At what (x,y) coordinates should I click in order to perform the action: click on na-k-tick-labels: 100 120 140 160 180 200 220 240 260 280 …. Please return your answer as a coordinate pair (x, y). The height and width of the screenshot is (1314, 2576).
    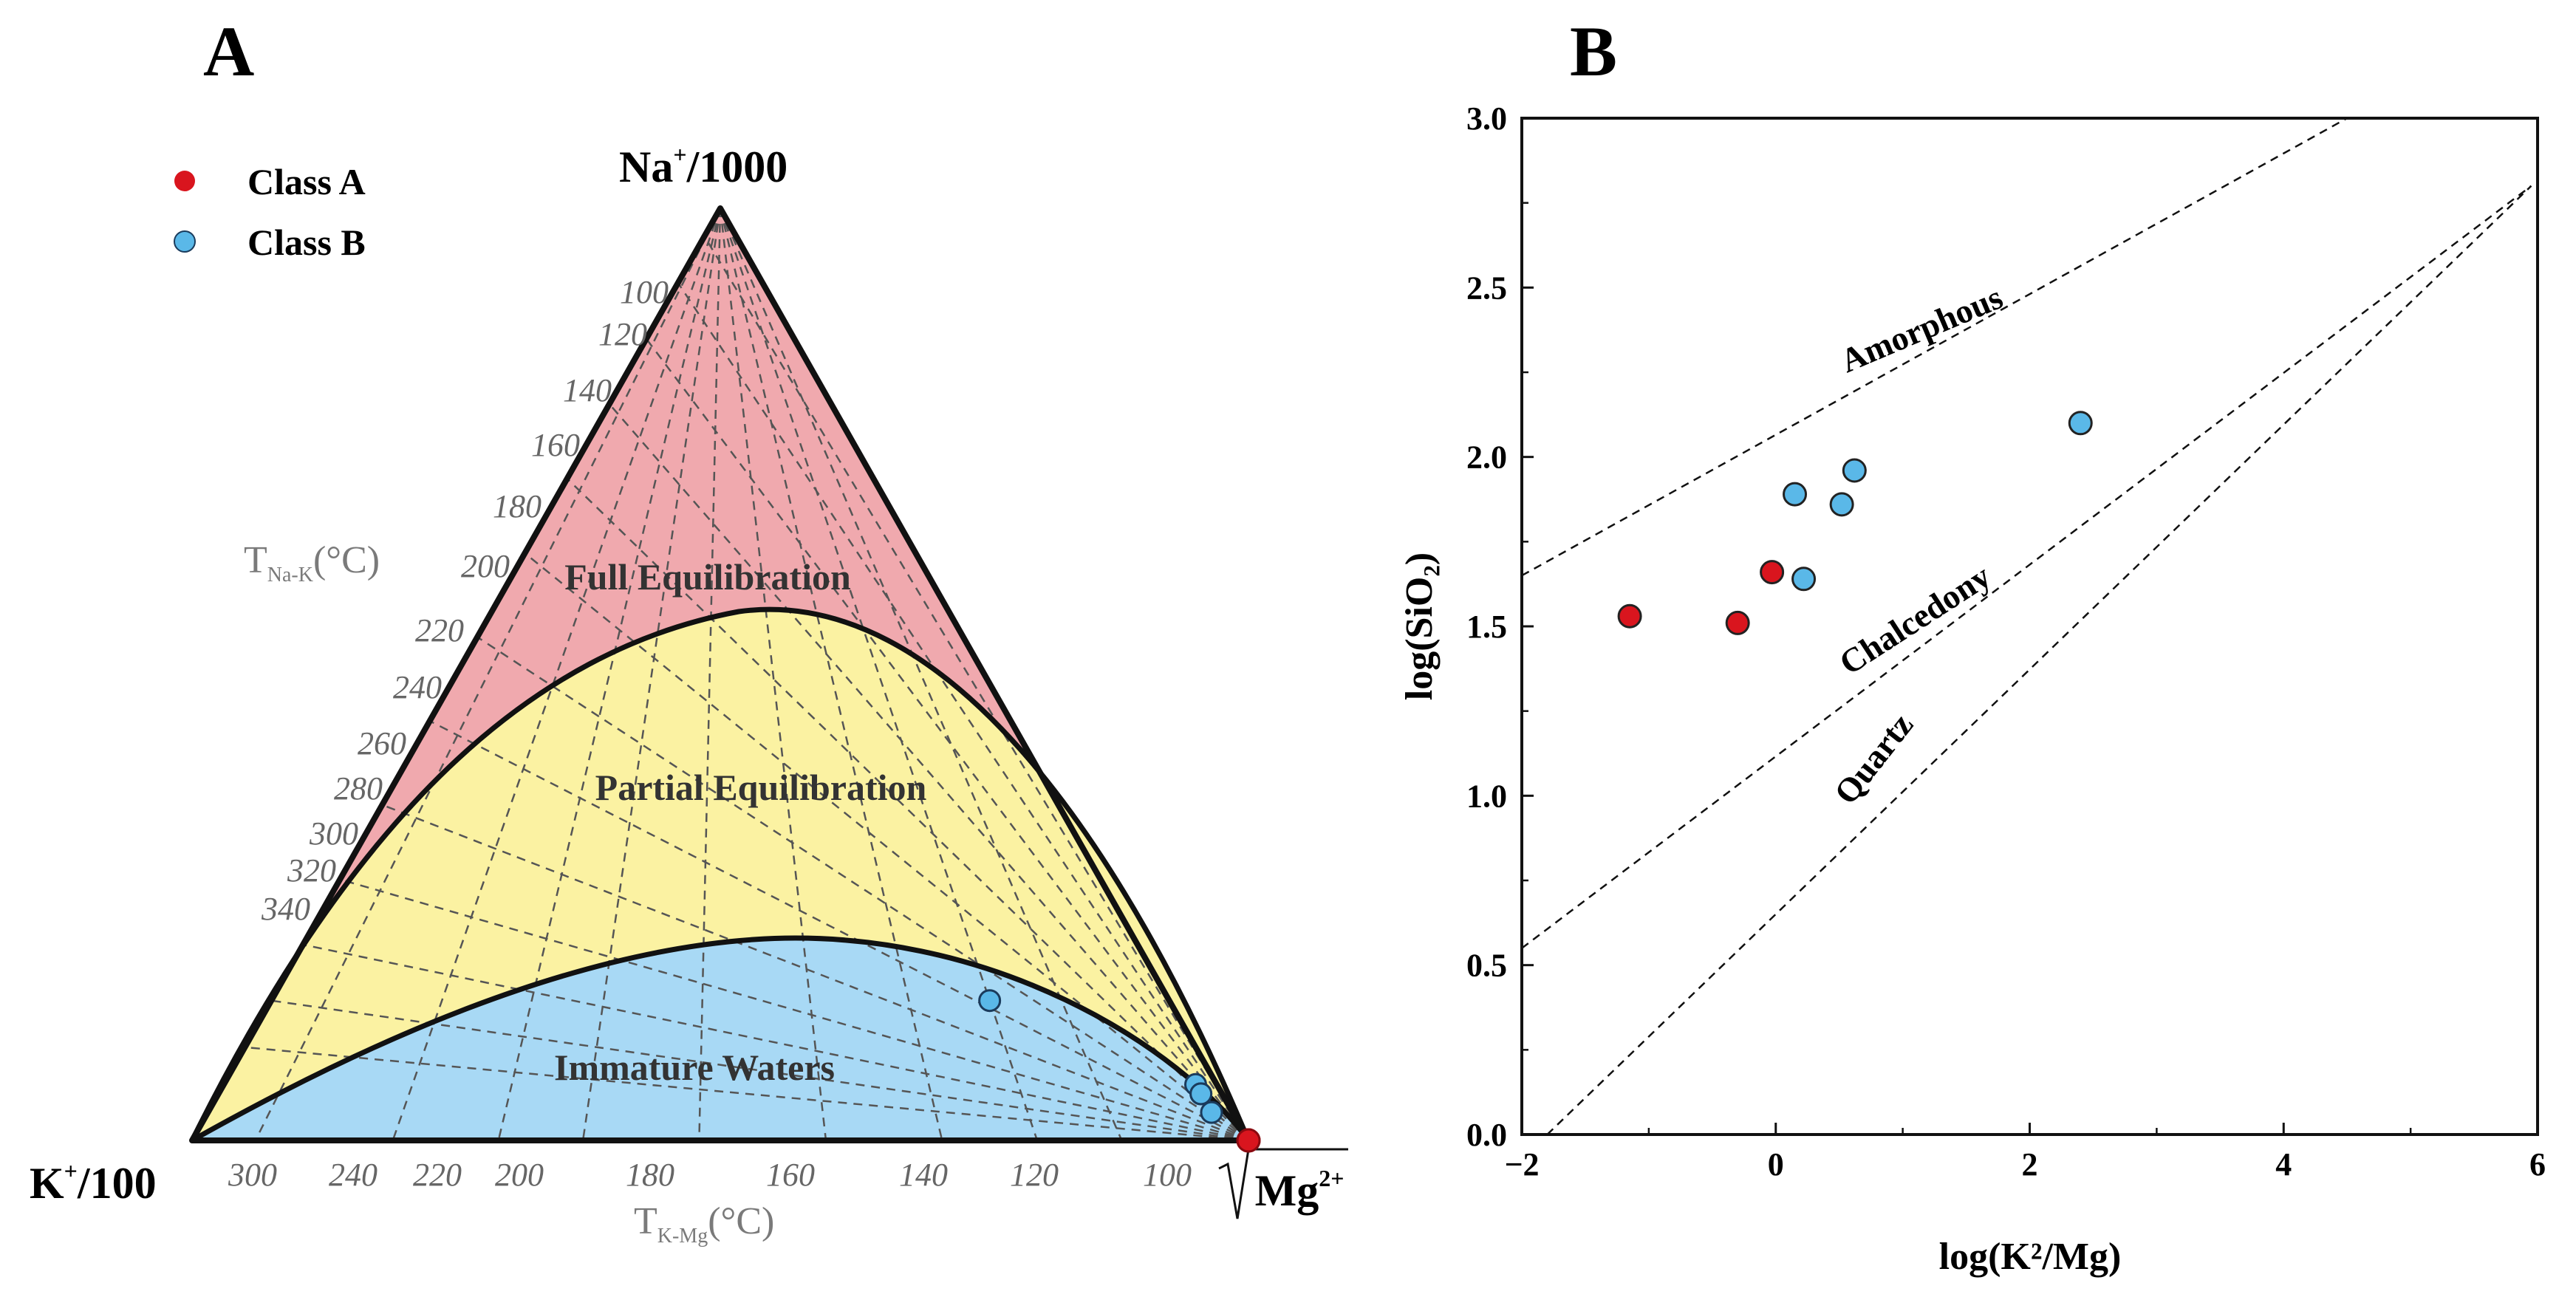
    Looking at the image, I should click on (465, 600).